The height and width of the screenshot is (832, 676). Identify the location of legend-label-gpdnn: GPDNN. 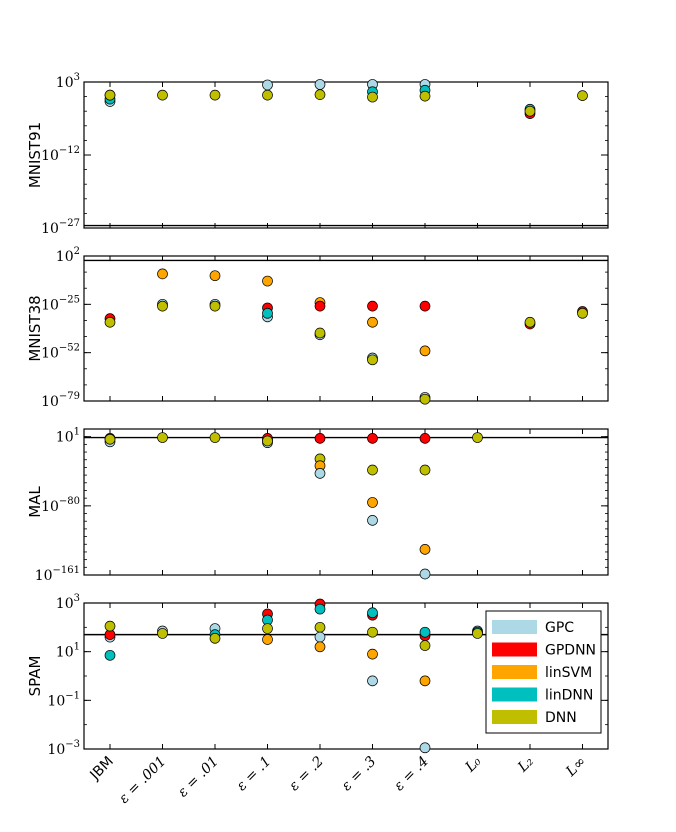
(570, 651).